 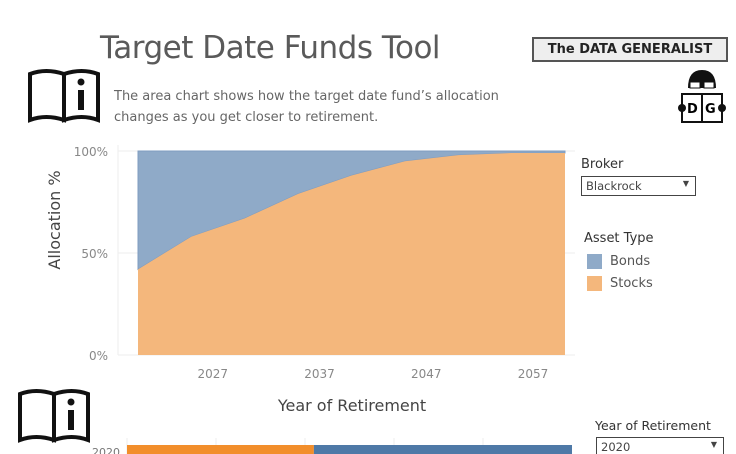 What do you see at coordinates (630, 49) in the screenshot?
I see `brand-banner: The DATA GENERALIST` at bounding box center [630, 49].